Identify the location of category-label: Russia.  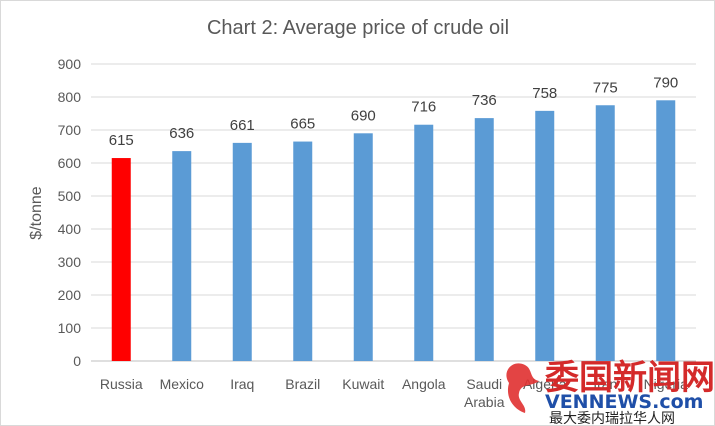
(121, 384).